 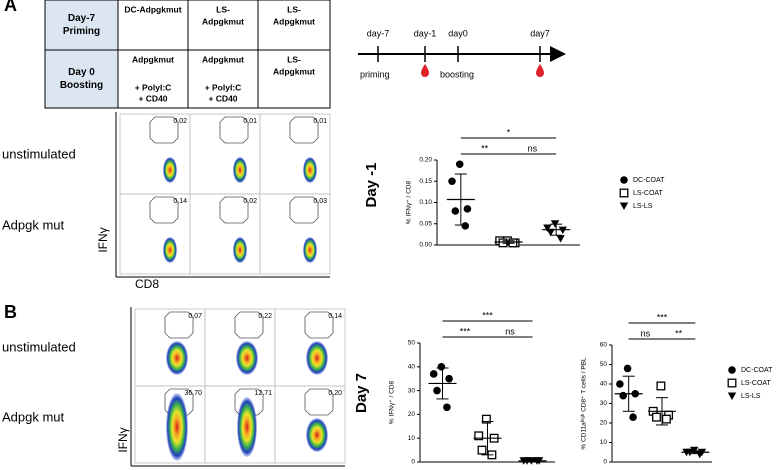 I want to click on gate-percent: 12,71, so click(x=263, y=393).